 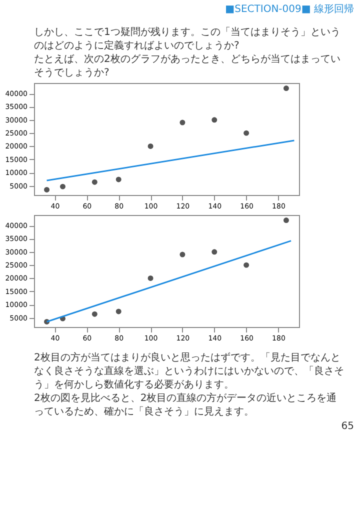 What do you see at coordinates (189, 371) in the screenshot?
I see `text: 2枚目の方が当てはまりが良いと思ったはずです。「見た目でなんとなく良さそうな直線を選ぶ」というわけにはいかないので、「良さそう」を何かしら数値化する必要があります。` at bounding box center [189, 371].